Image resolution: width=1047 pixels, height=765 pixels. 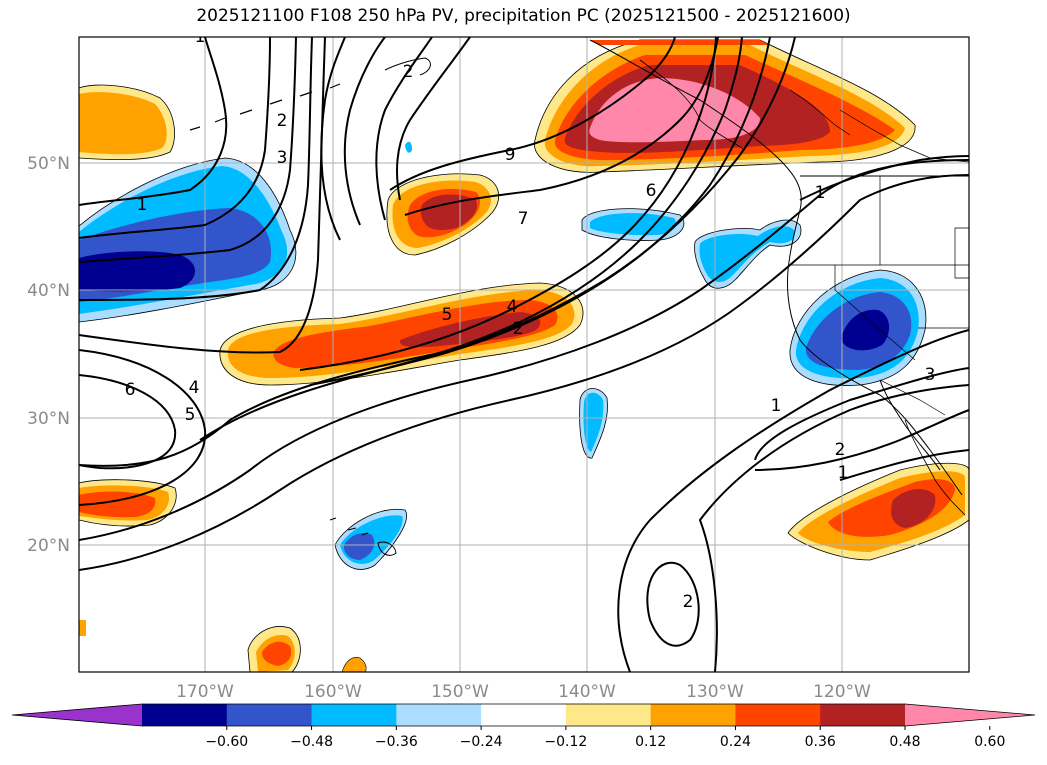 What do you see at coordinates (523, 219) in the screenshot?
I see `contour-label: 7` at bounding box center [523, 219].